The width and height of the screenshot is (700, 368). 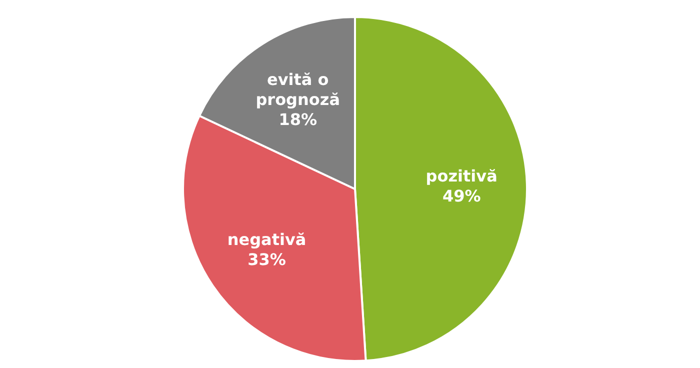 What do you see at coordinates (461, 196) in the screenshot?
I see `data-label: 49%` at bounding box center [461, 196].